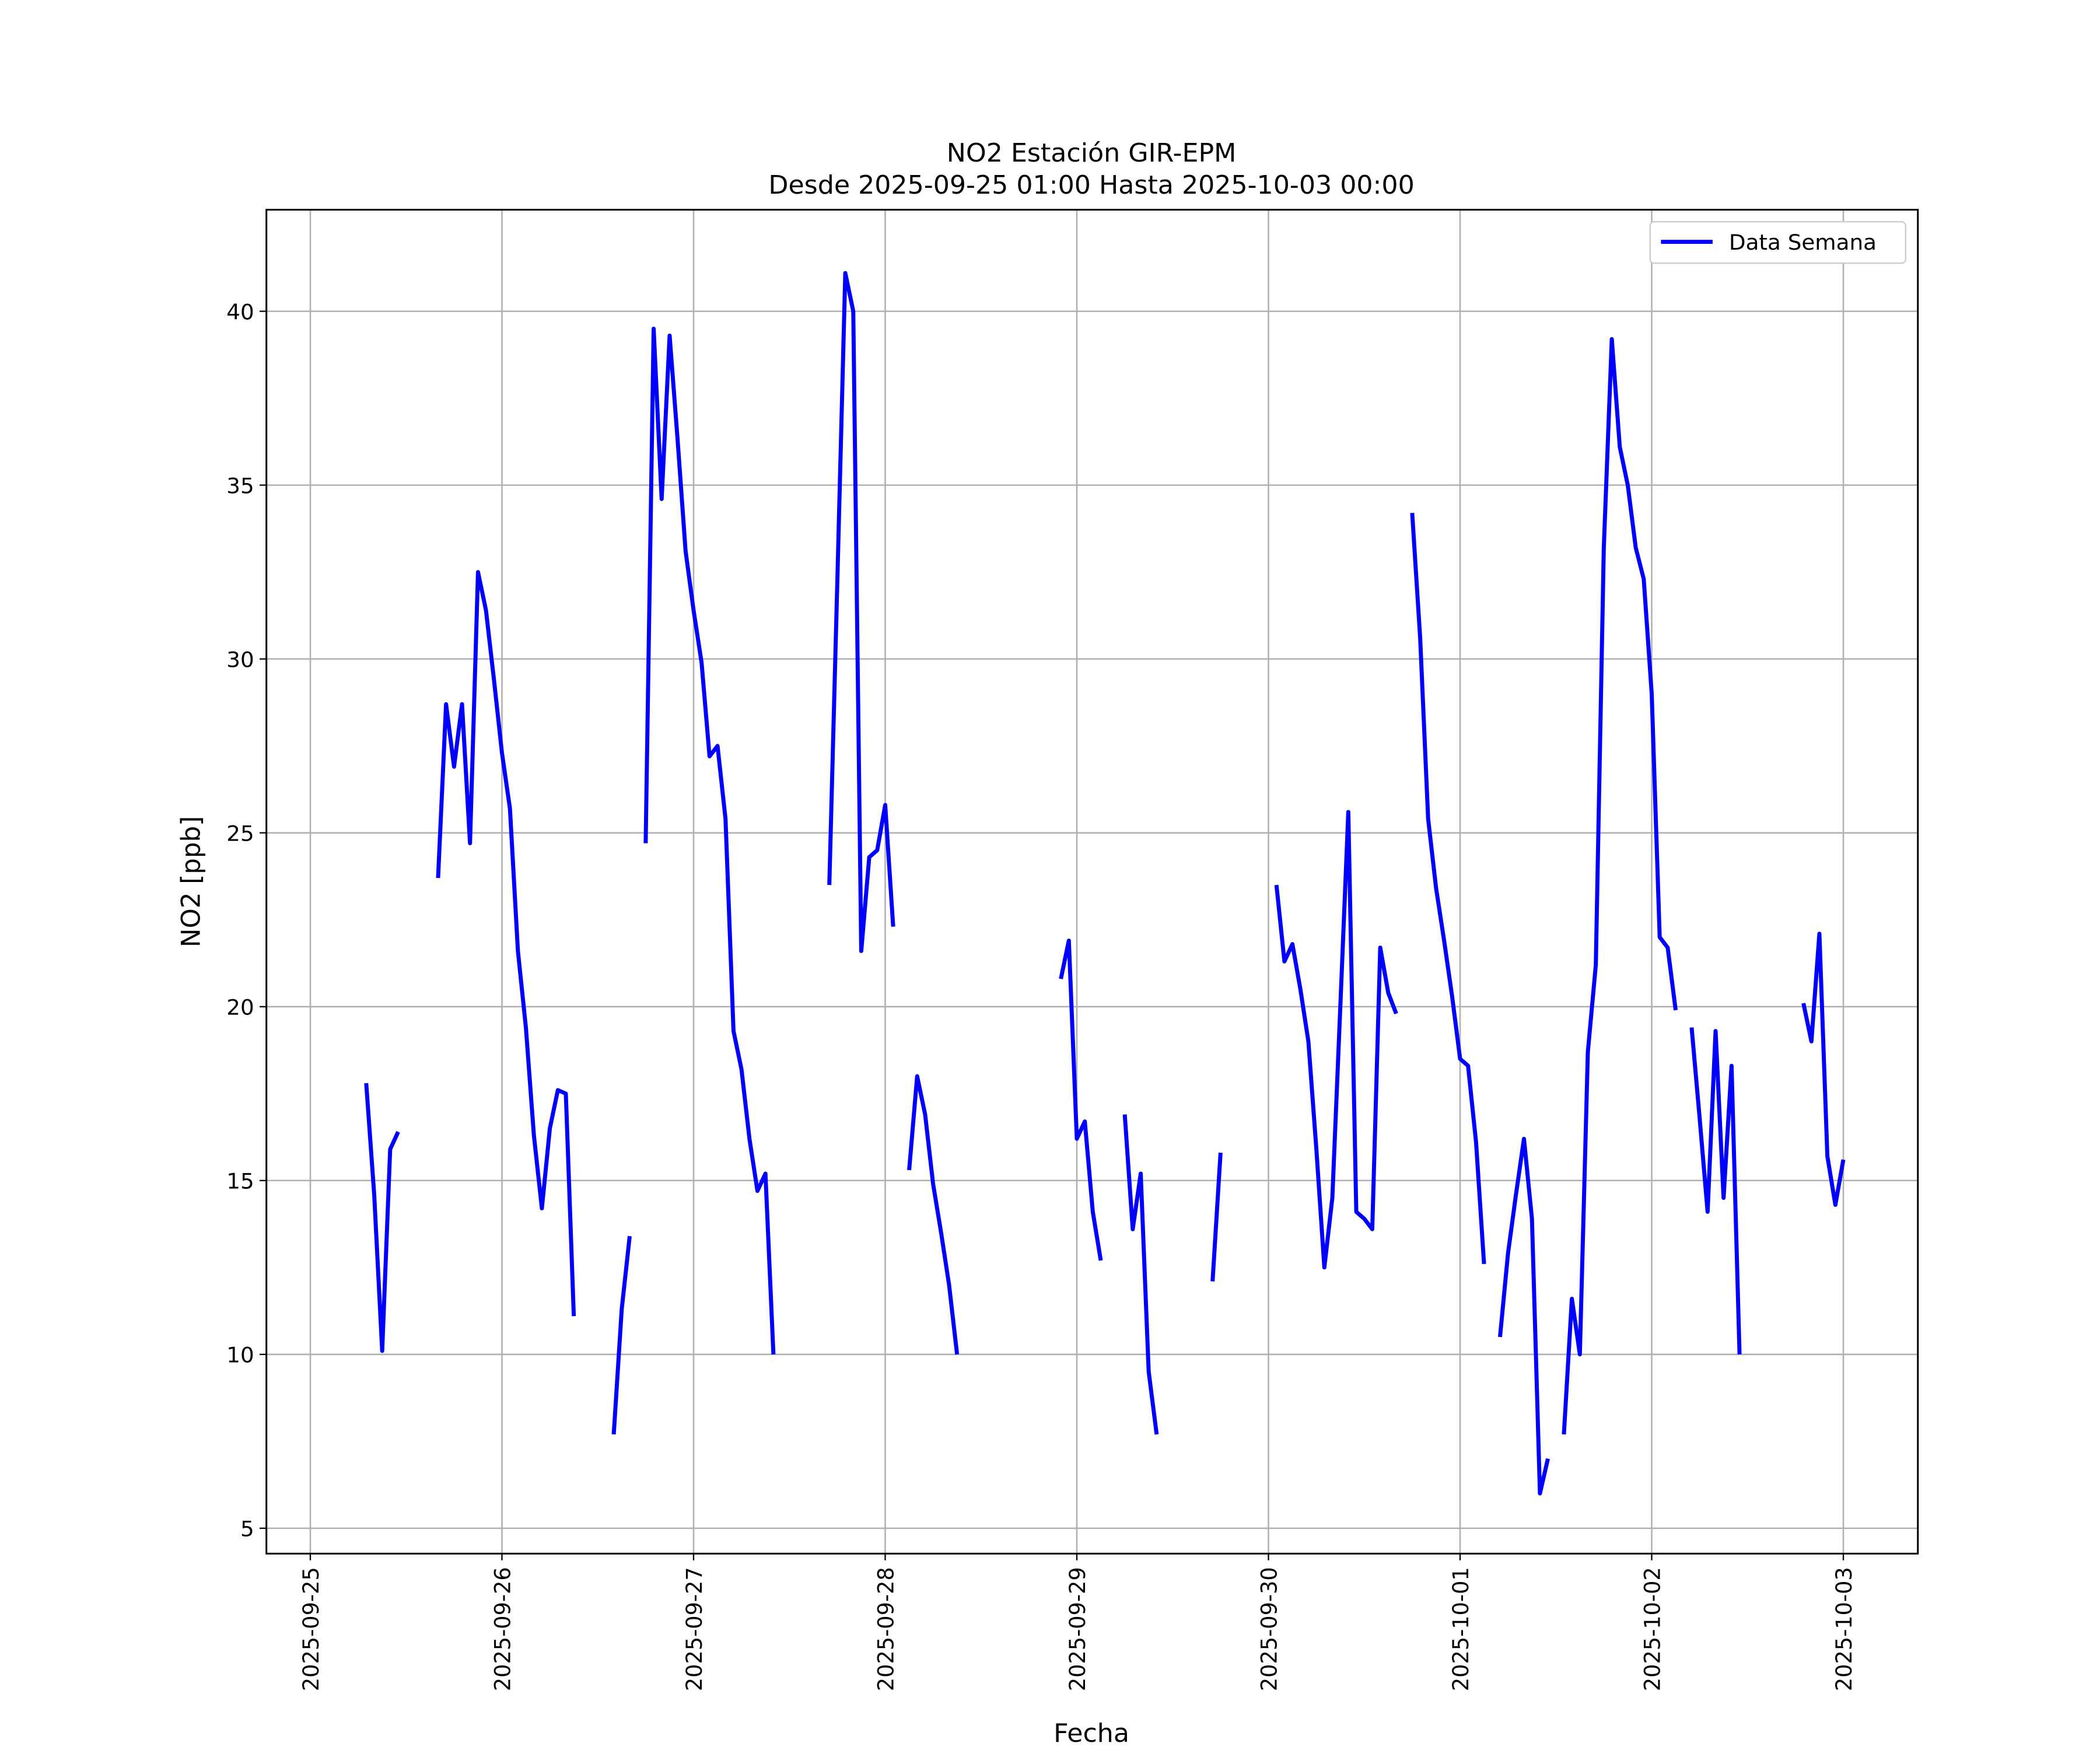 This screenshot has width=2100, height=1750. I want to click on x-tick-label: 2025-09-26, so click(502, 1629).